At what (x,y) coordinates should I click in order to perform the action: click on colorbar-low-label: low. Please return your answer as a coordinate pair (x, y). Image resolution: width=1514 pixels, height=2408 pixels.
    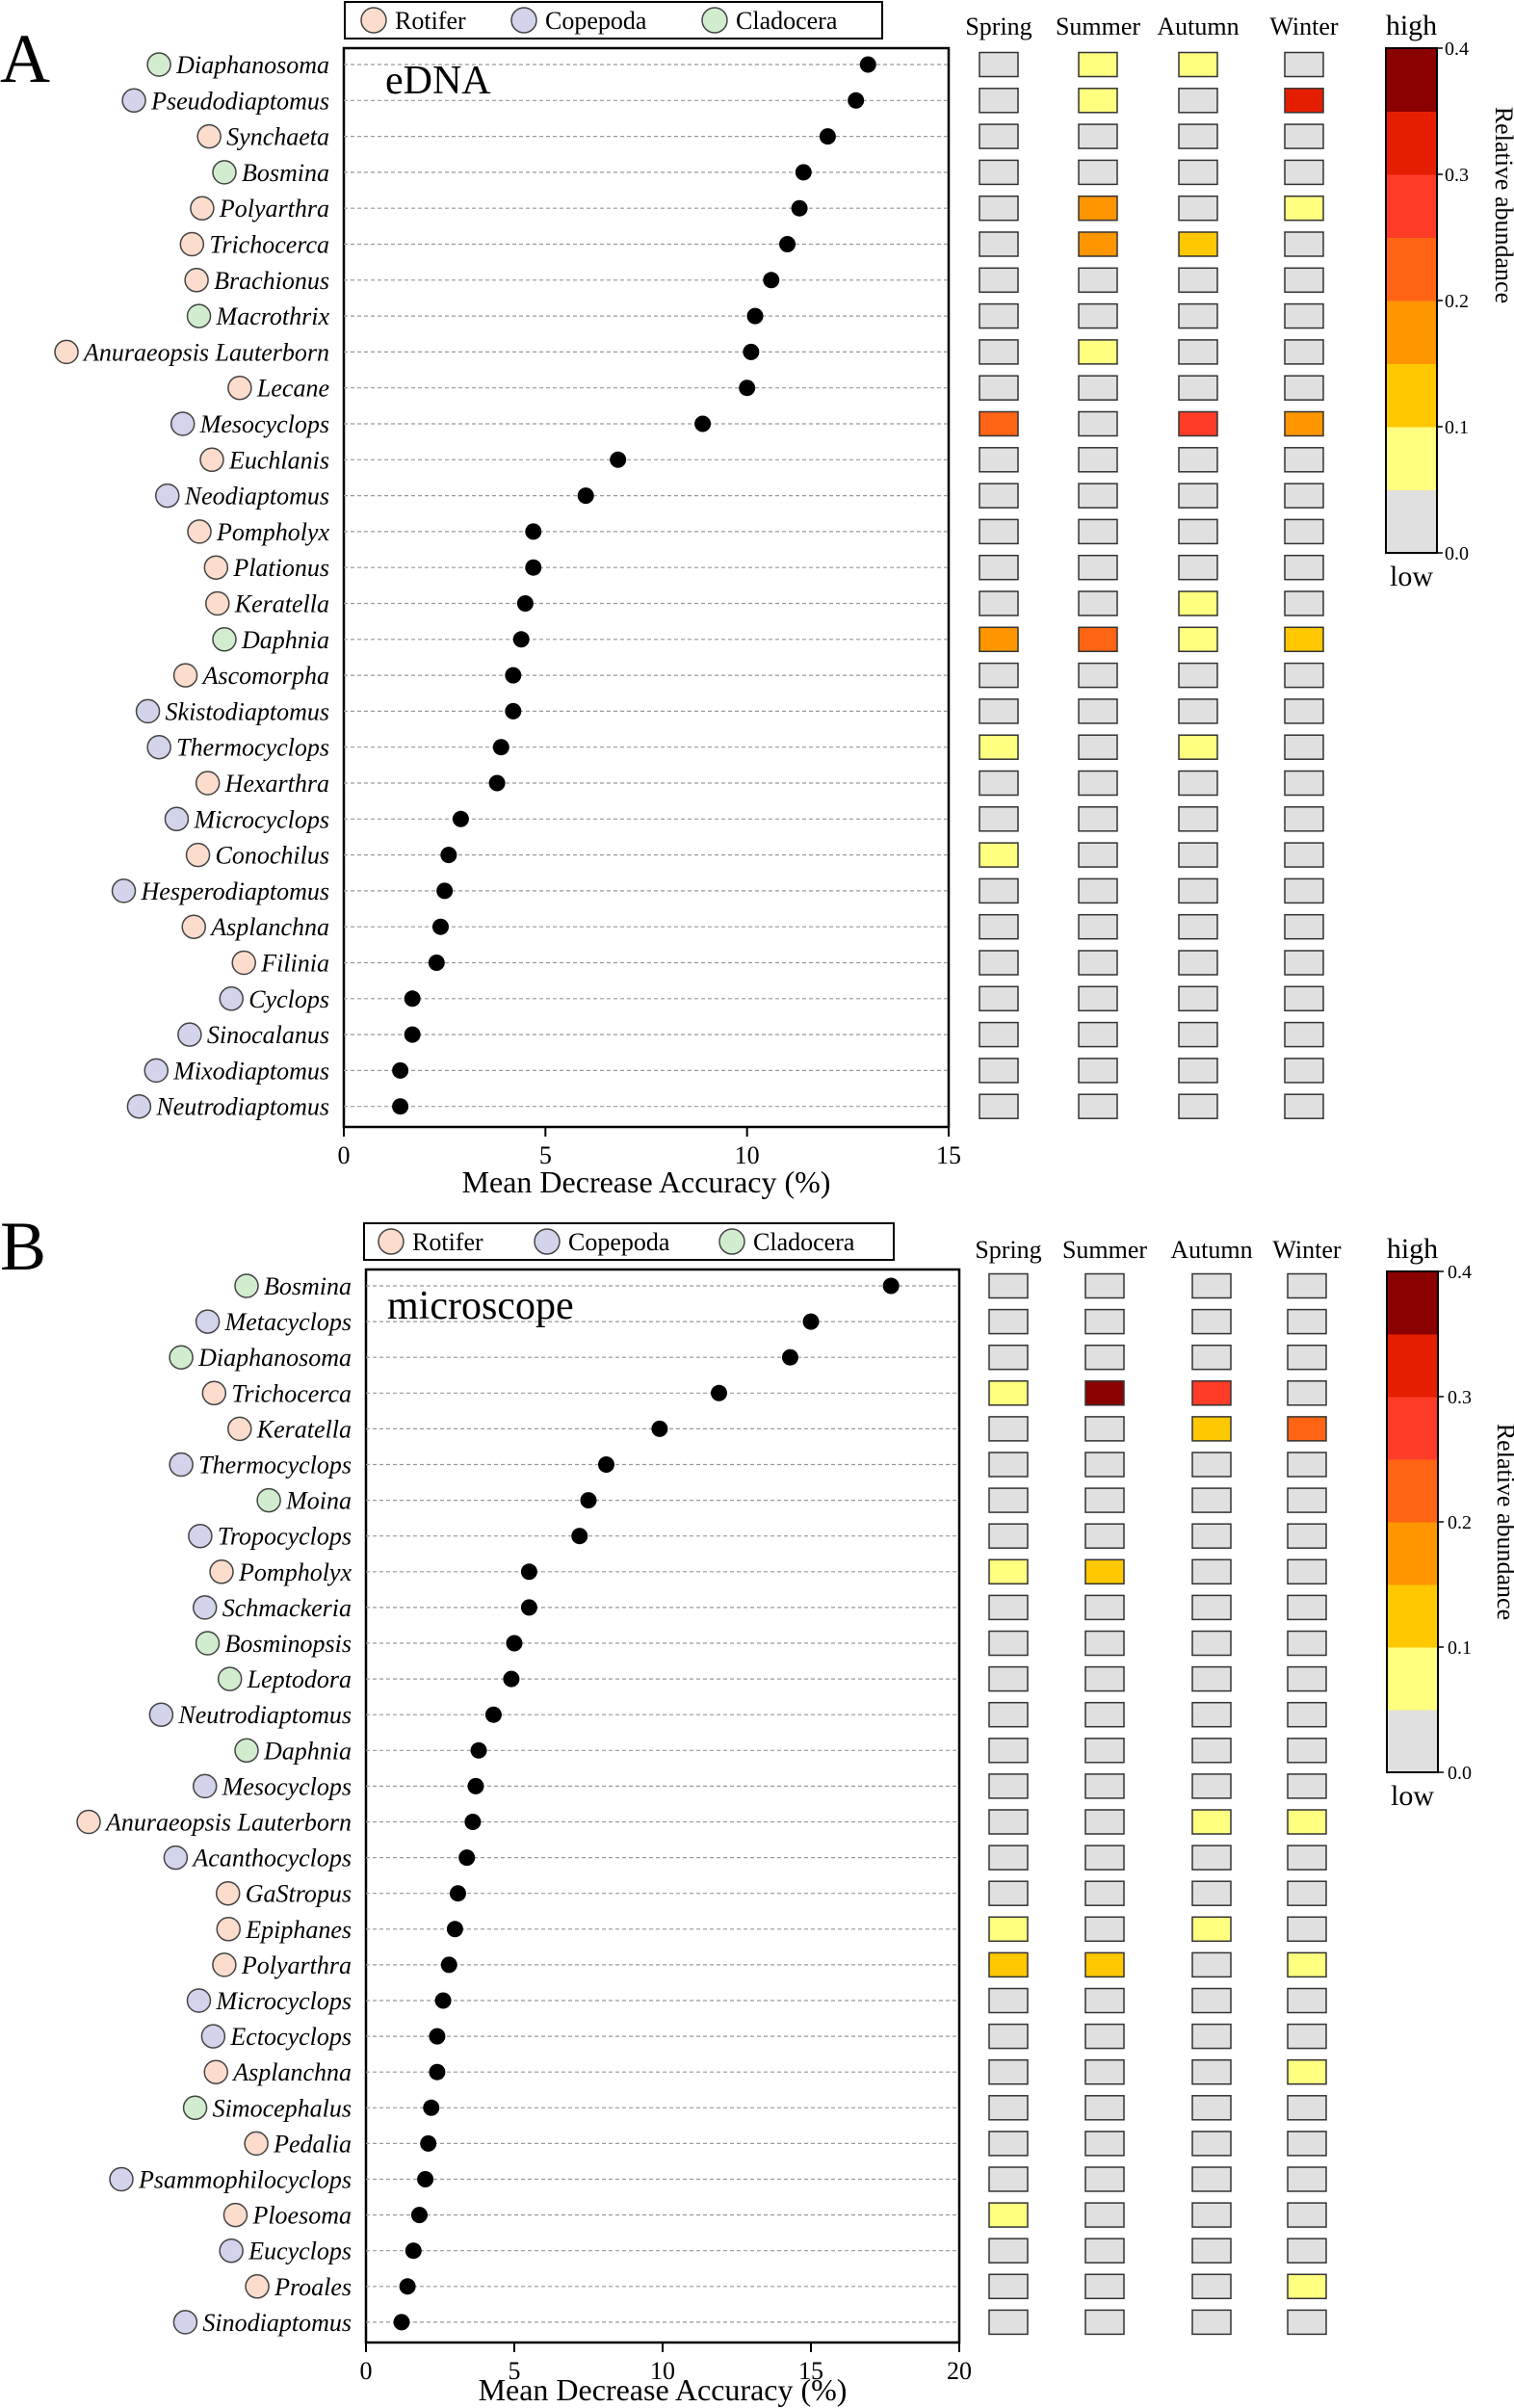
    Looking at the image, I should click on (1411, 576).